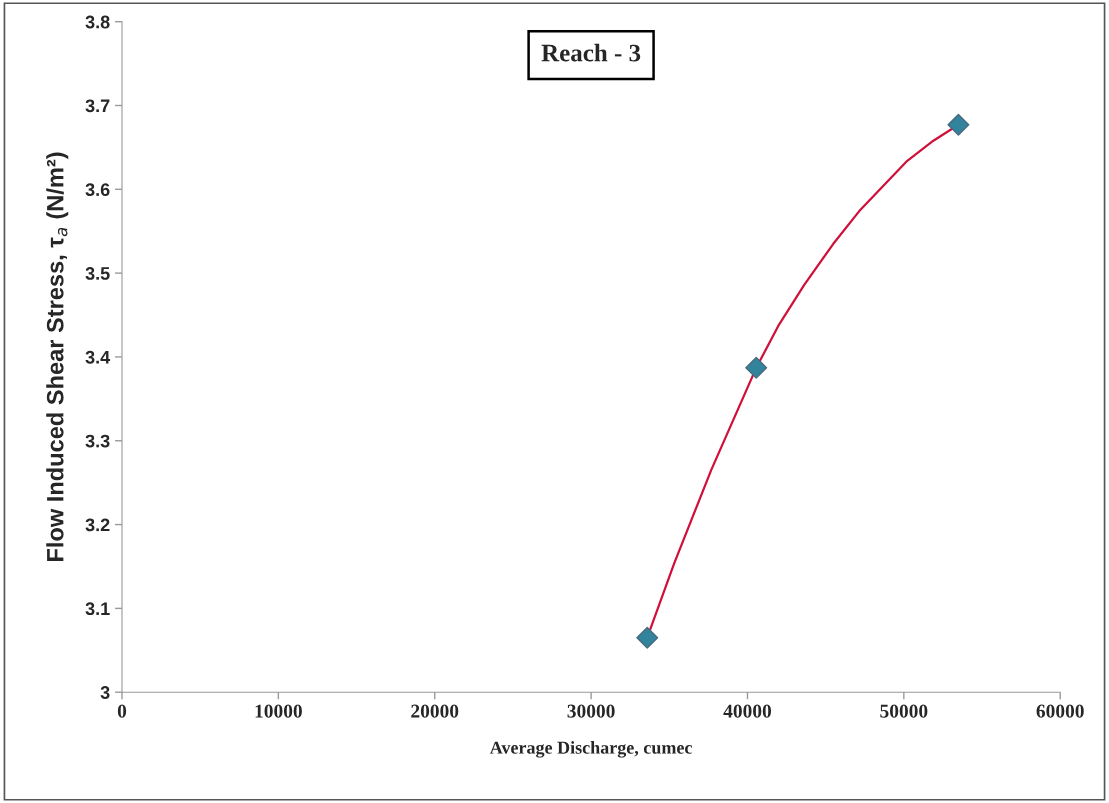 Image resolution: width=1109 pixels, height=803 pixels. What do you see at coordinates (97, 190) in the screenshot?
I see `y-tick-label: 3.6` at bounding box center [97, 190].